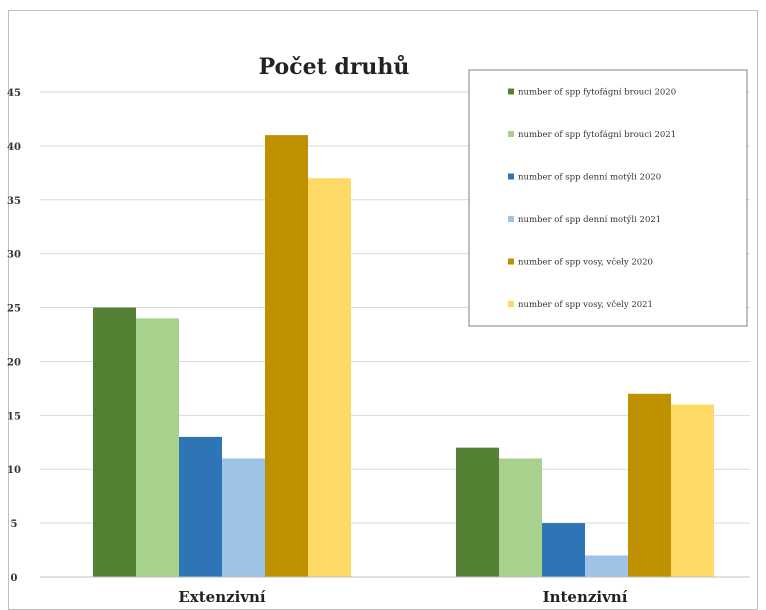  Describe the element at coordinates (585, 304) in the screenshot. I see `legend-label: number of spp vosy, včely 2021` at that location.